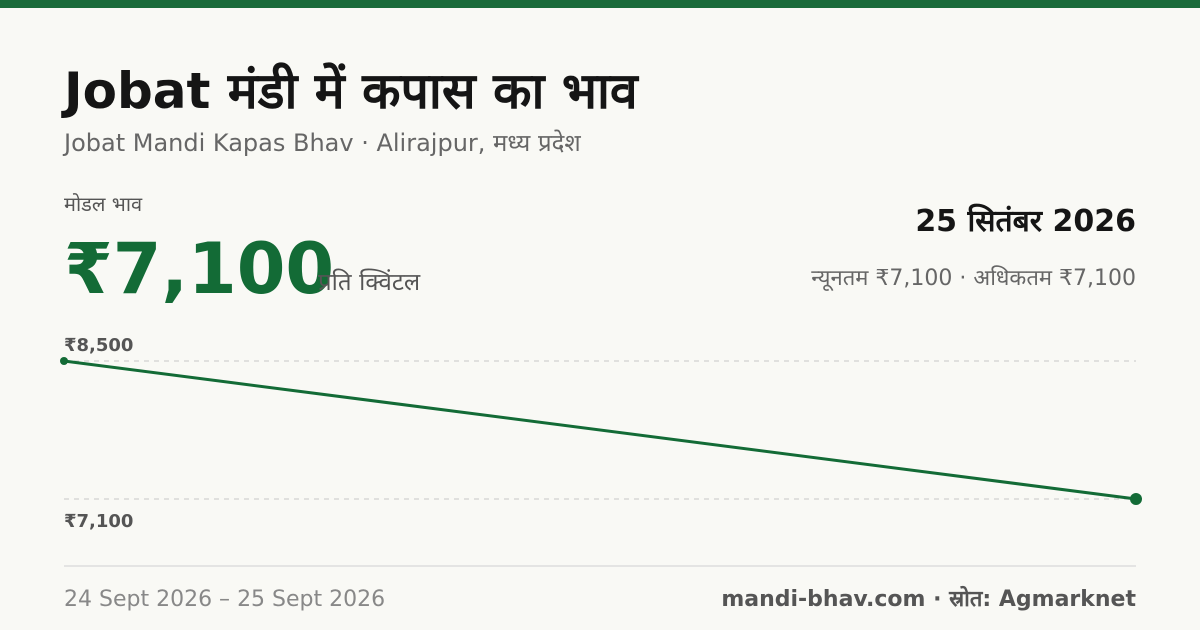  Describe the element at coordinates (369, 282) in the screenshot. I see `price-unit: प्रति क्विंटल` at that location.